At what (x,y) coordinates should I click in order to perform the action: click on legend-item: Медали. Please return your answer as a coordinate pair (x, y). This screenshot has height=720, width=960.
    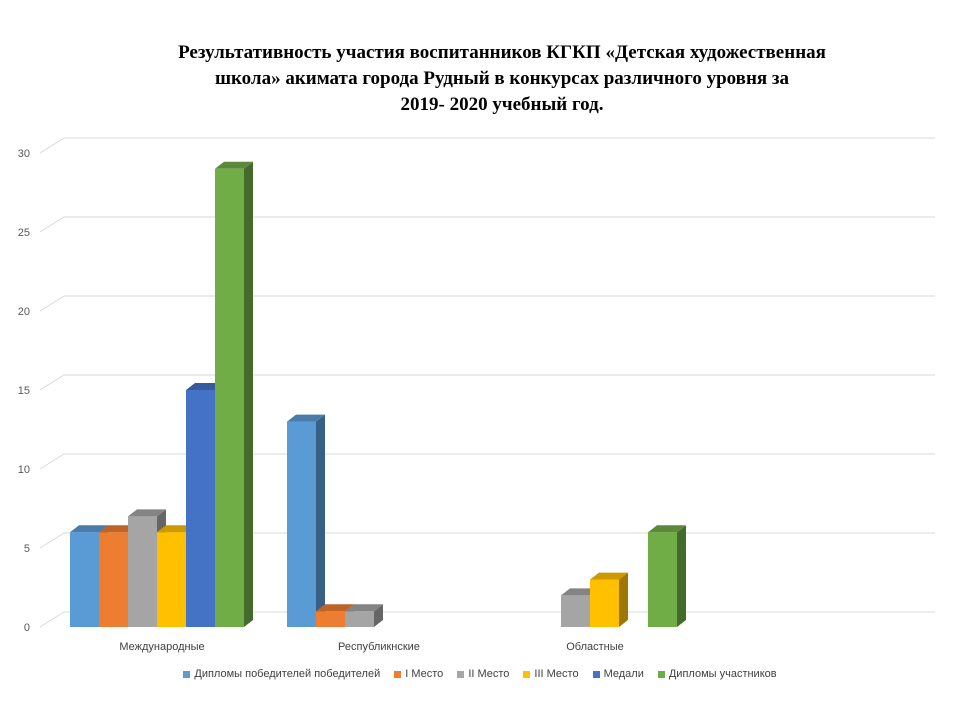
    Looking at the image, I should click on (618, 674).